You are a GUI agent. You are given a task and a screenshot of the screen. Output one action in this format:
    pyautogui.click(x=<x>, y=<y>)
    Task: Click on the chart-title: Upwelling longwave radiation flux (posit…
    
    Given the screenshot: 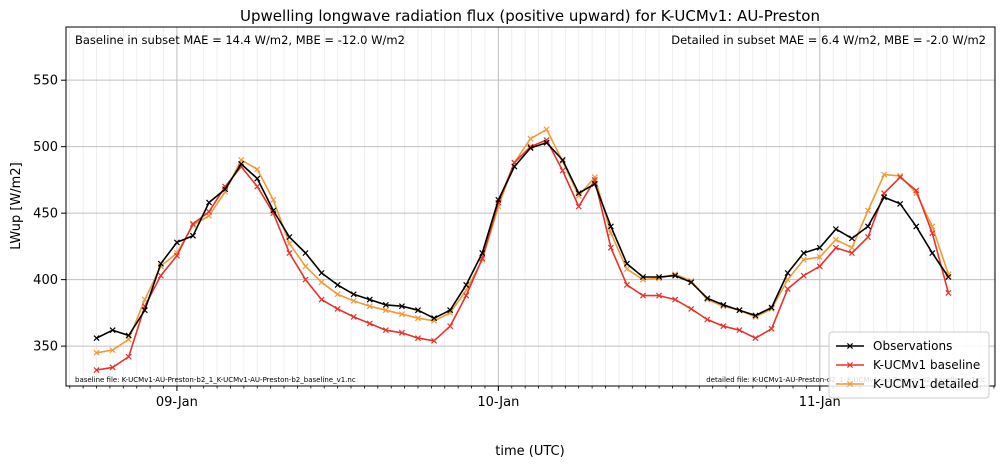 What is the action you would take?
    pyautogui.click(x=530, y=16)
    